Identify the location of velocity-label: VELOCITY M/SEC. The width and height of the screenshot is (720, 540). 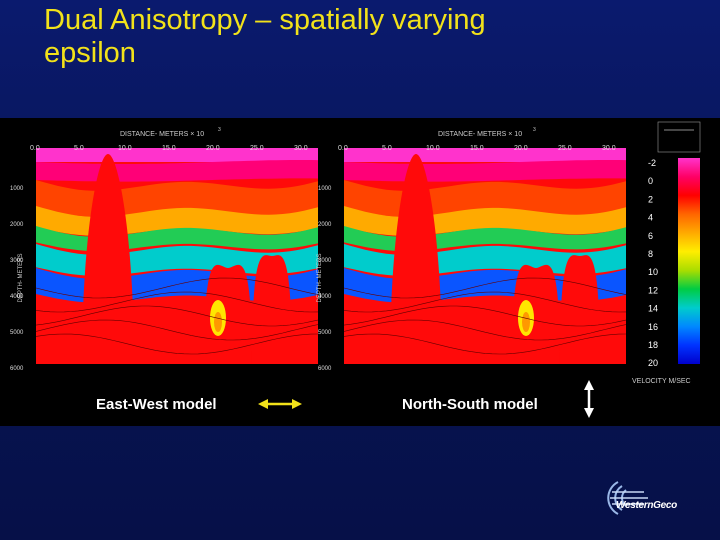
(661, 381).